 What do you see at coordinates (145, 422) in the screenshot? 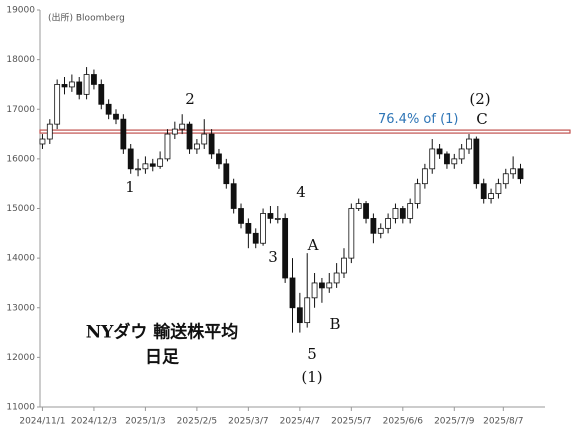
I see `x-tick-label: 2025/1/3` at bounding box center [145, 422].